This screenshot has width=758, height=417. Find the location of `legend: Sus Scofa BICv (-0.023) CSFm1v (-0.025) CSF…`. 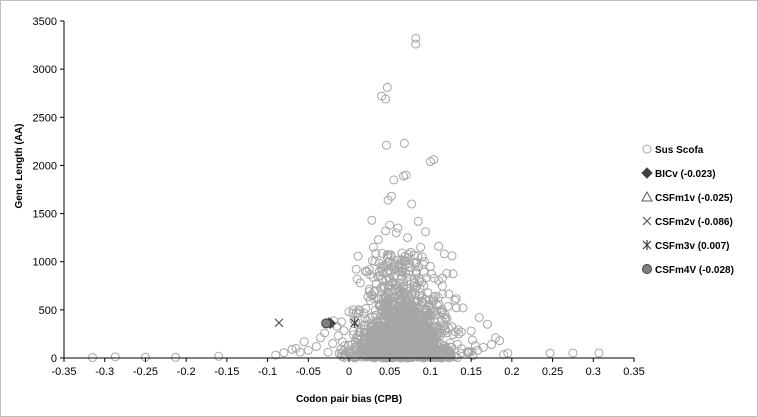

legend: Sus Scofa BICv (-0.023) CSFm1v (-0.025) CSF… is located at coordinates (687, 210).